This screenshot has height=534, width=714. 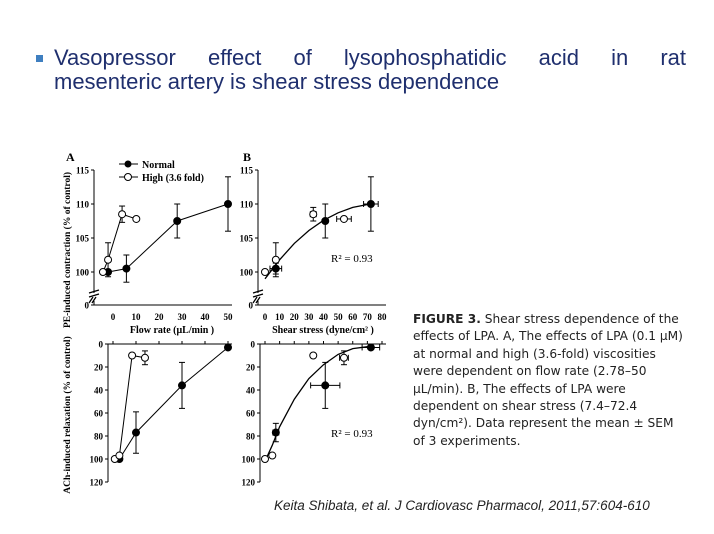 I want to click on a-top-y-tick-label: 115, so click(x=83, y=171).